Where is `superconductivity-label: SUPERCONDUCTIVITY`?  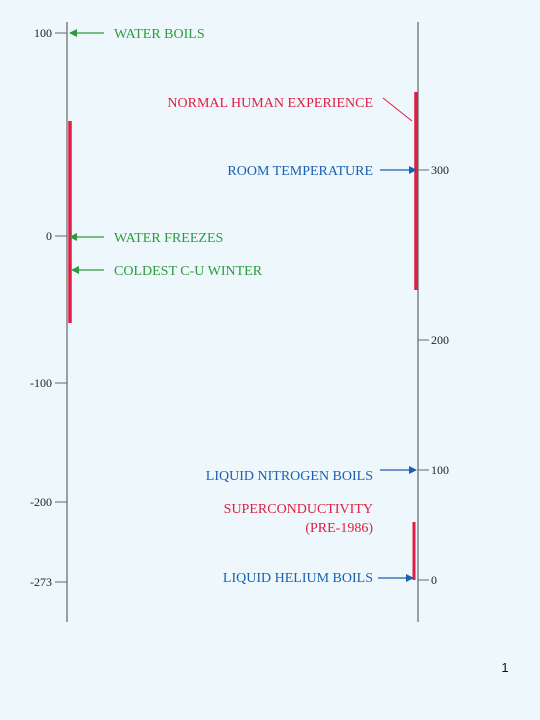 superconductivity-label: SUPERCONDUCTIVITY is located at coordinates (298, 509).